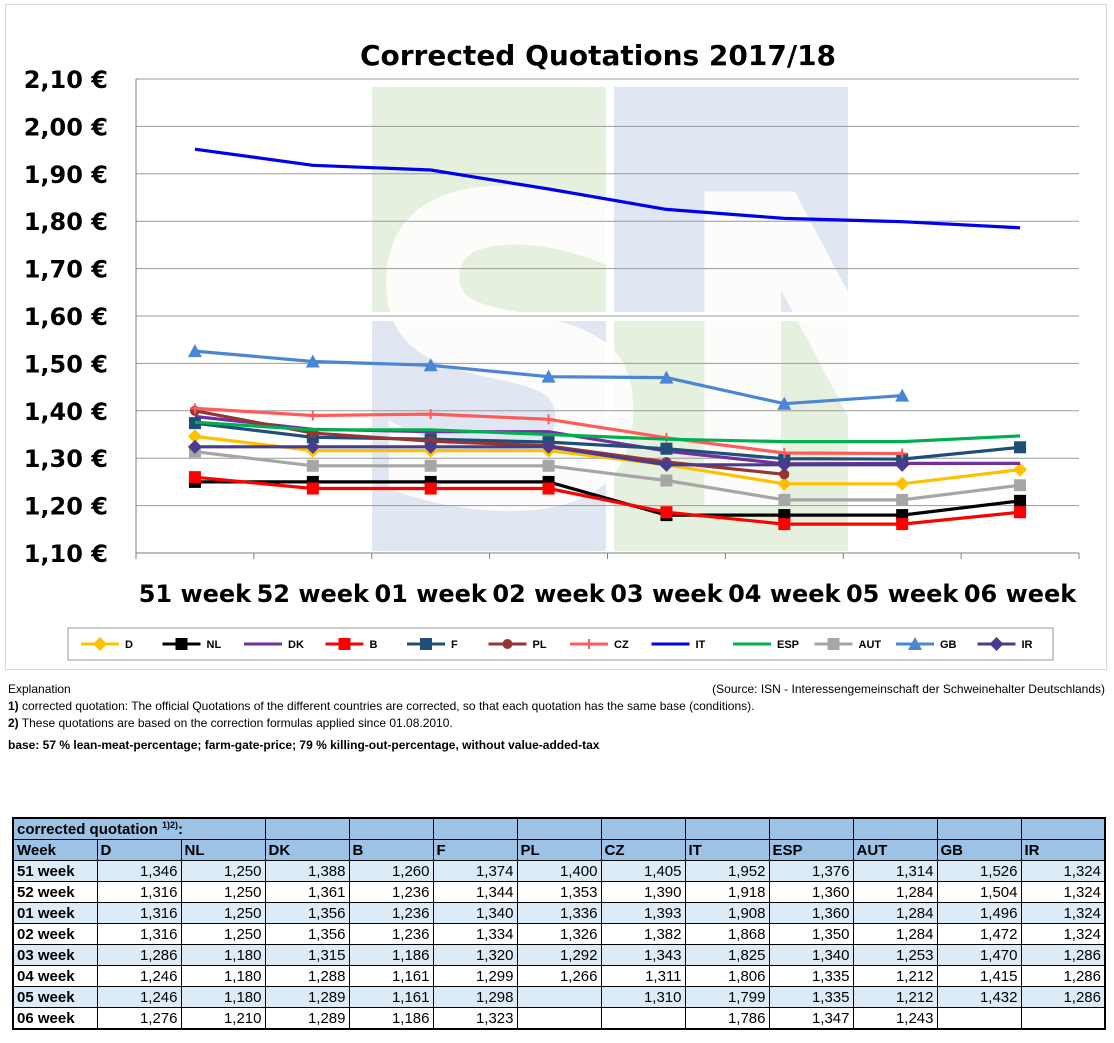 The image size is (1114, 1043). Describe the element at coordinates (643, 997) in the screenshot. I see `value-cell: 1,310` at that location.